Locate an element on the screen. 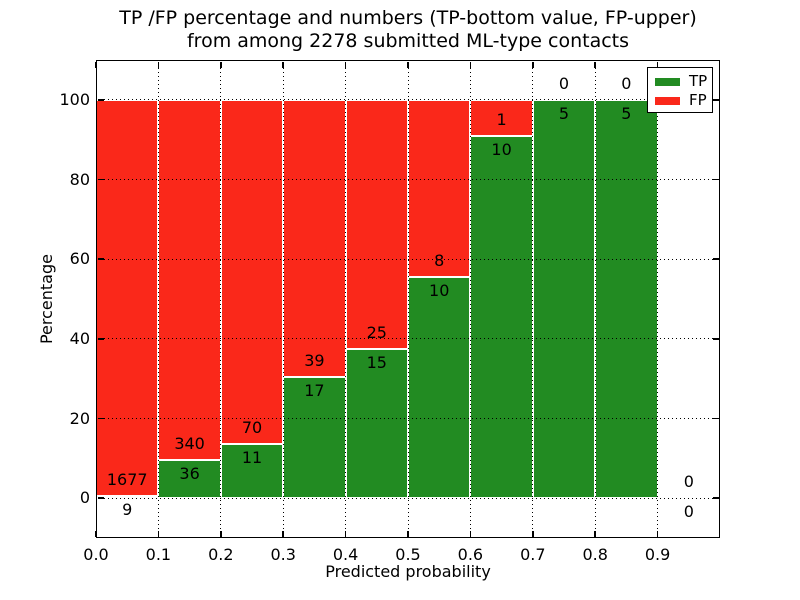 The height and width of the screenshot is (600, 800). fp-count-label: 1677 is located at coordinates (127, 480).